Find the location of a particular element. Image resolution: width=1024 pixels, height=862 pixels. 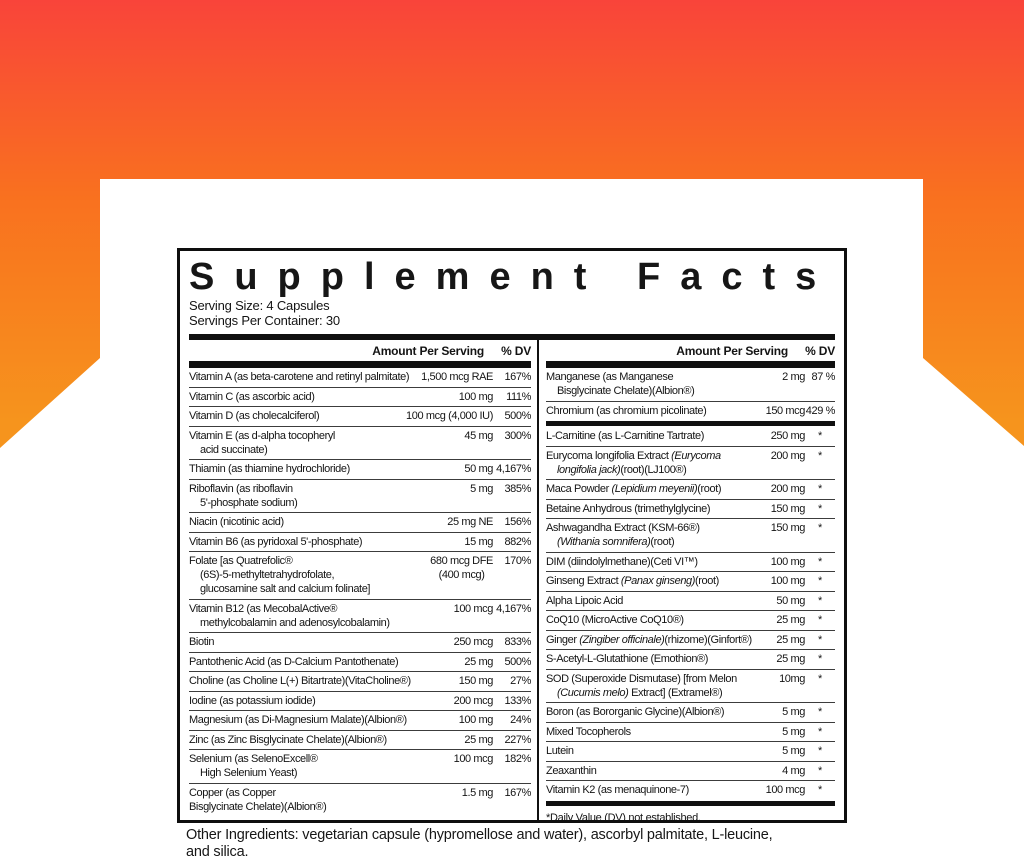

ingredient-name: Betaine Anhydrous (trimethylglycine) is located at coordinates (628, 508).